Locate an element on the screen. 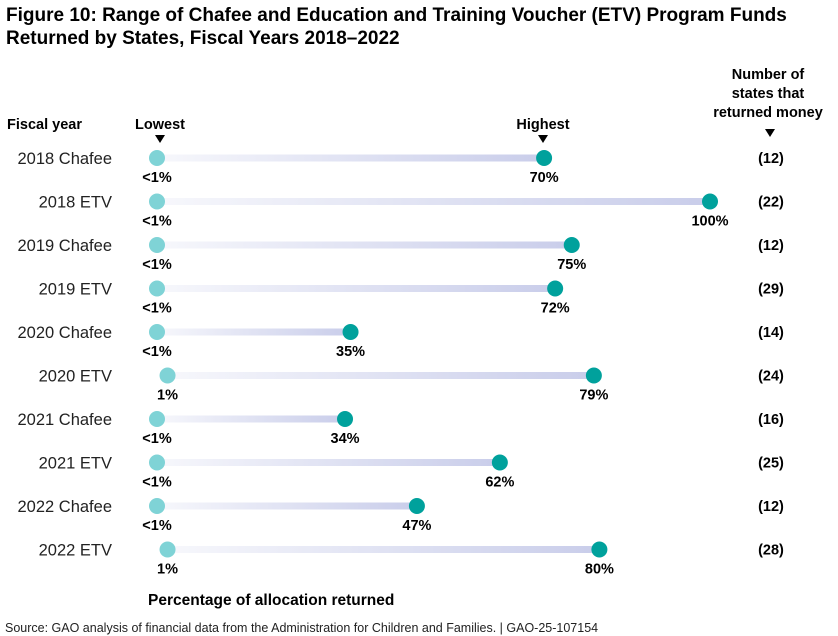  row-label: 2021 Chafee is located at coordinates (65, 420).